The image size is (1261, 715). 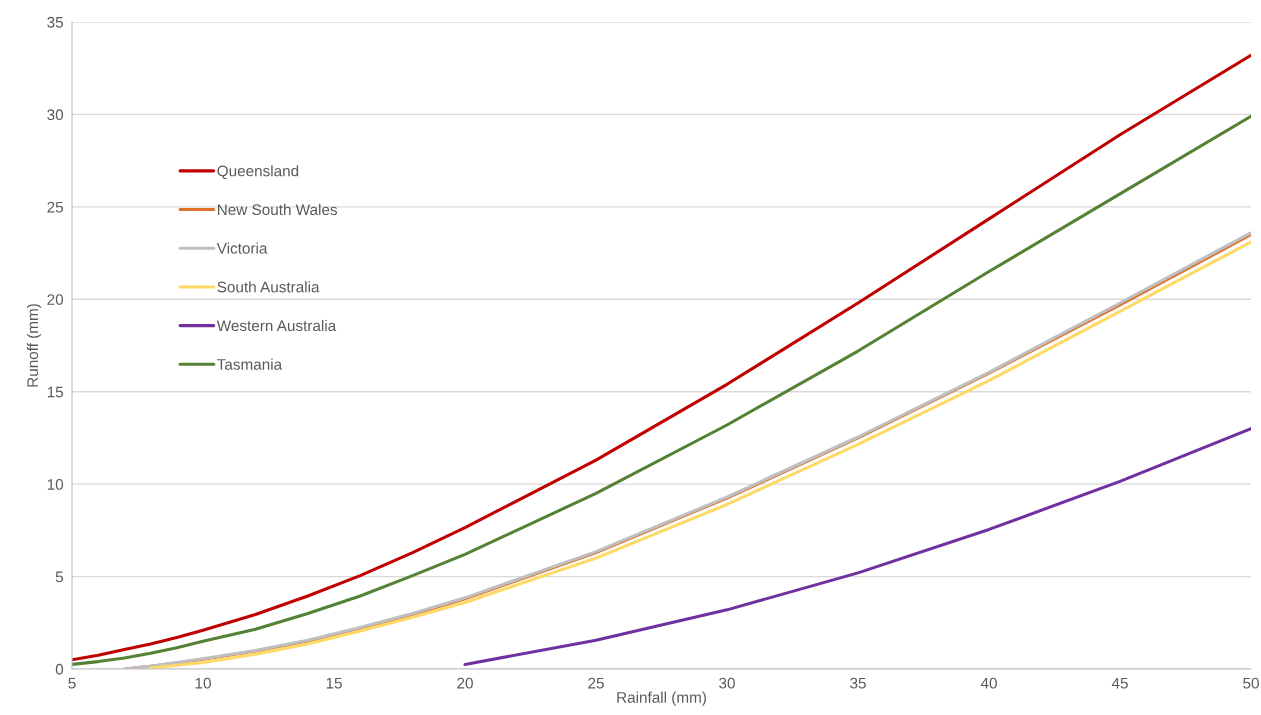 What do you see at coordinates (59, 669) in the screenshot?
I see `y-tick-label: 0` at bounding box center [59, 669].